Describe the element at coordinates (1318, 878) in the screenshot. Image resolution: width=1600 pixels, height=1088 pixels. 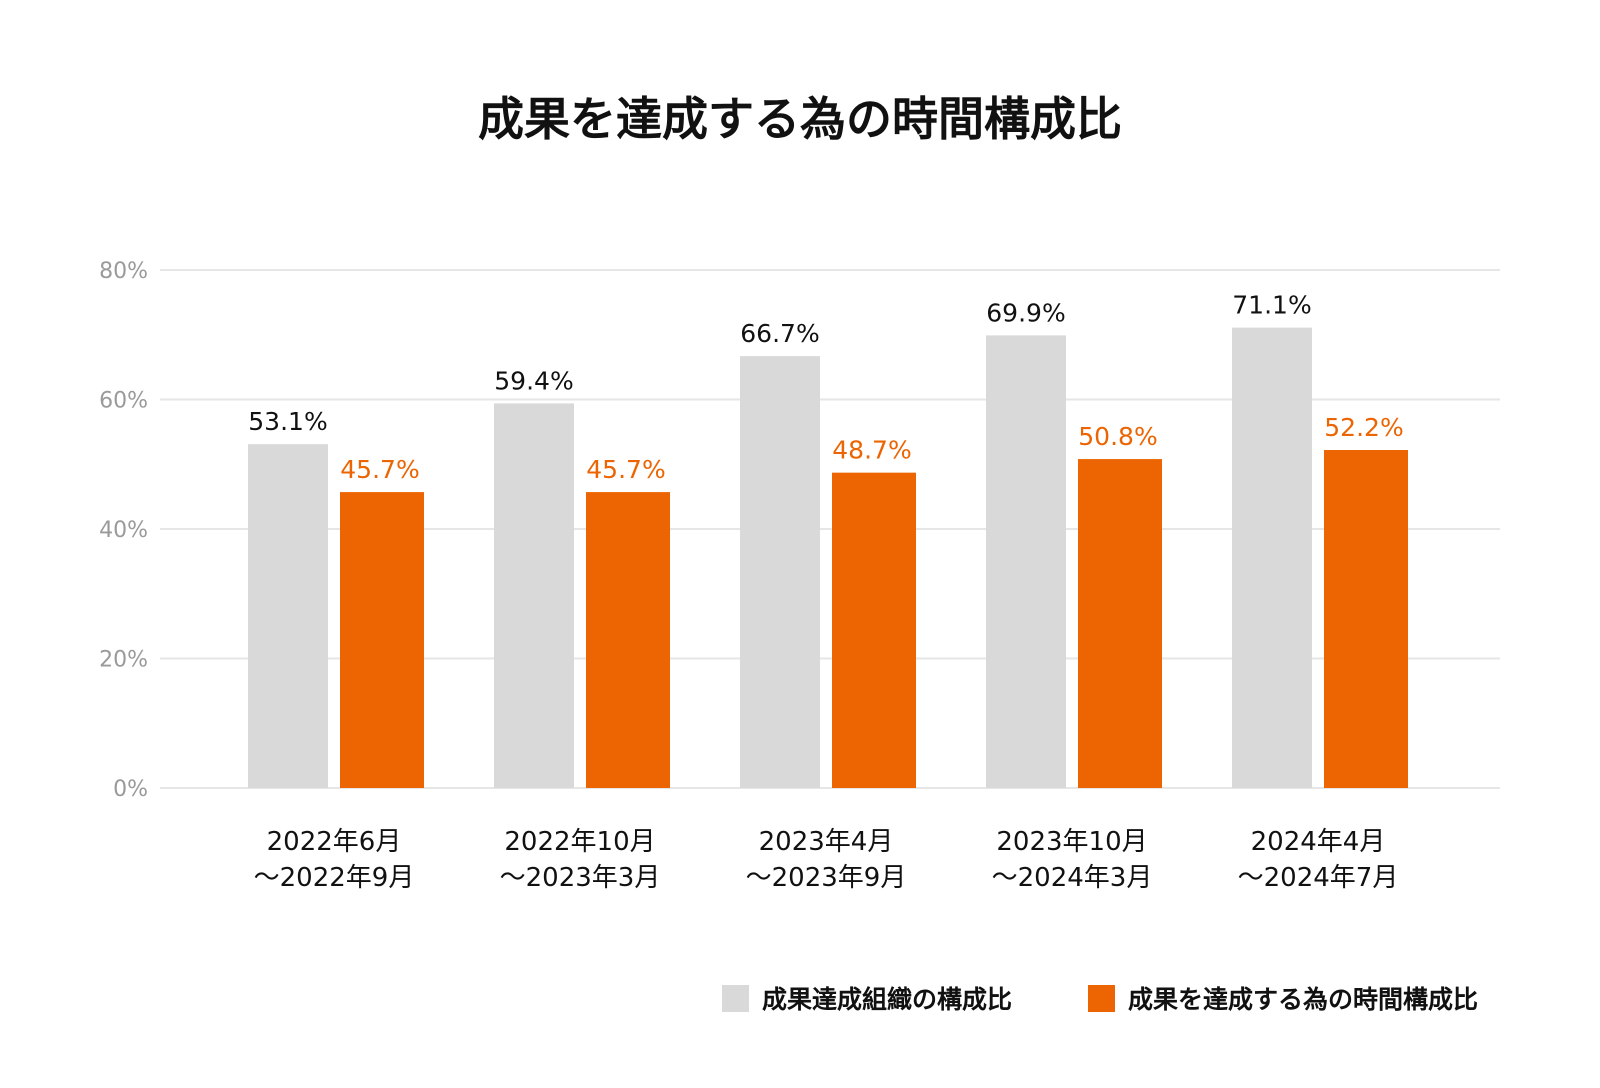
I see `x-tick-label: ～2024年7月` at that location.